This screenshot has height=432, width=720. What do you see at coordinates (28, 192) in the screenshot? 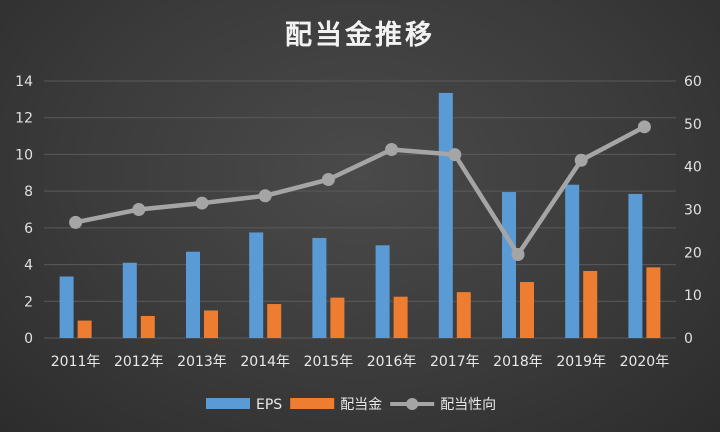
I see `y-left-tick-label: 8` at bounding box center [28, 192].